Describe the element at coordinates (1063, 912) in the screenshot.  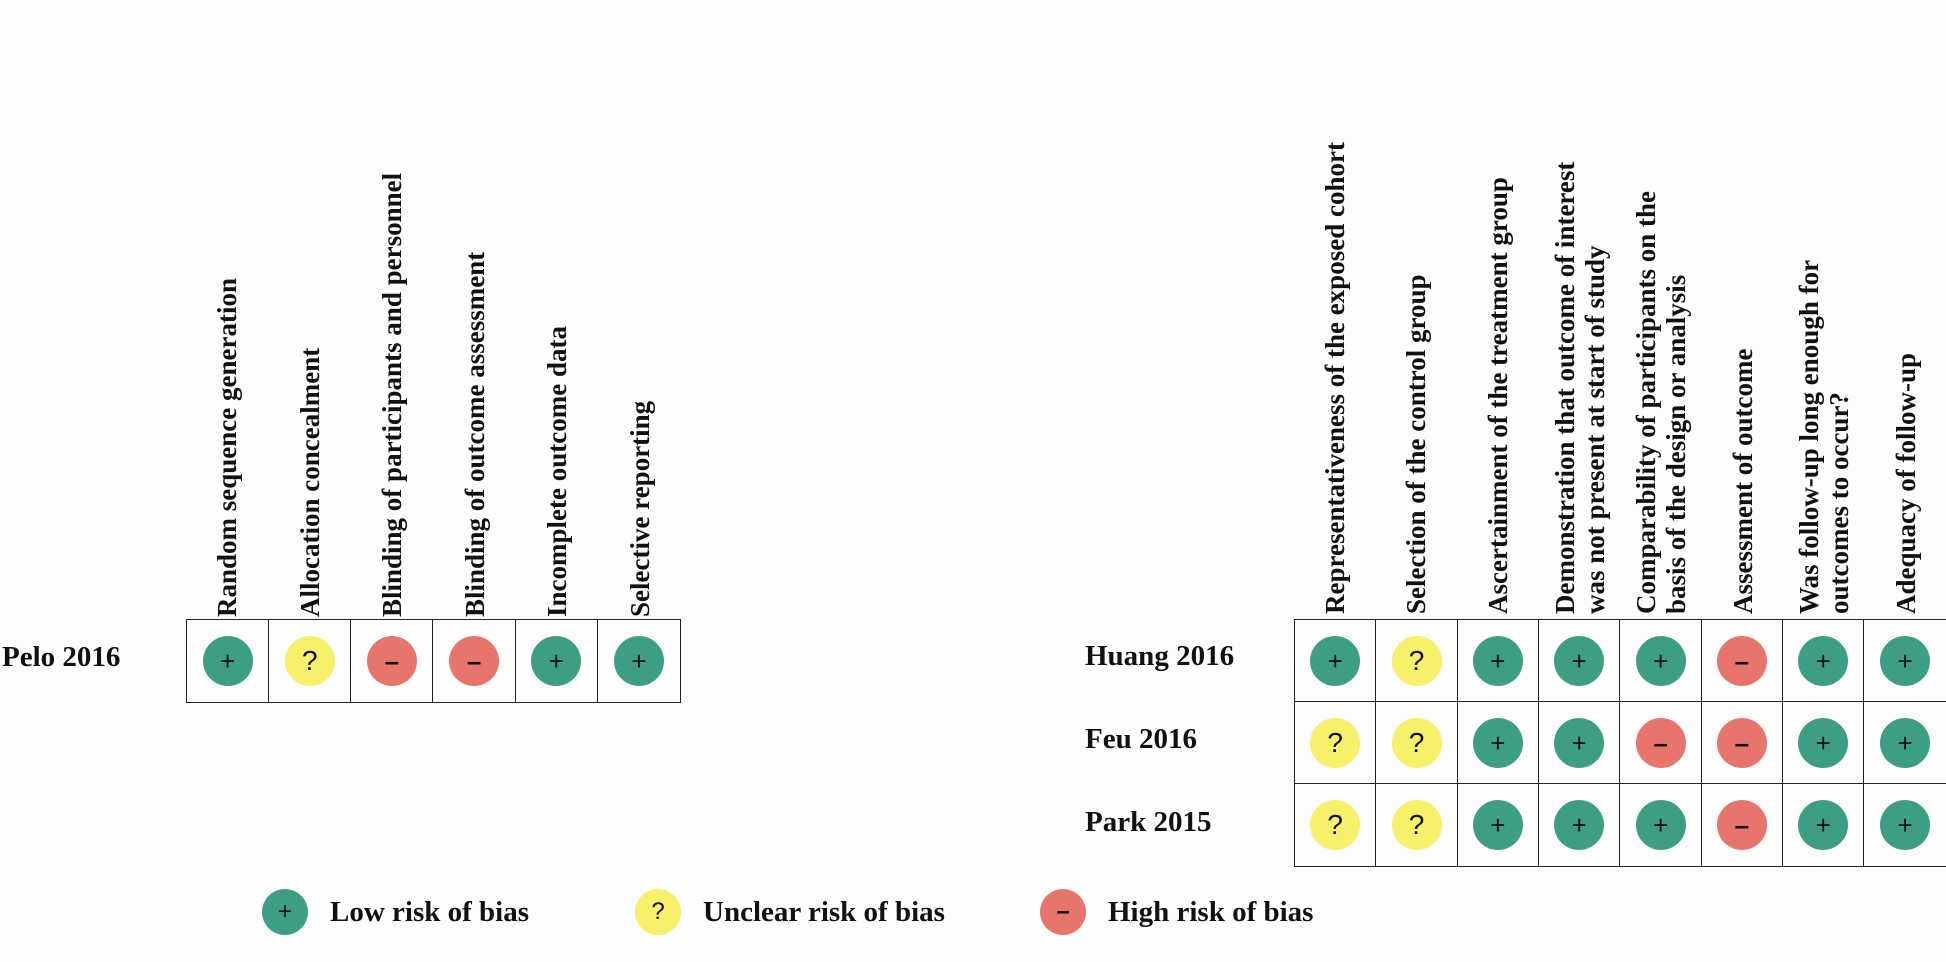
I see `high-risk-legend-icon: –` at that location.